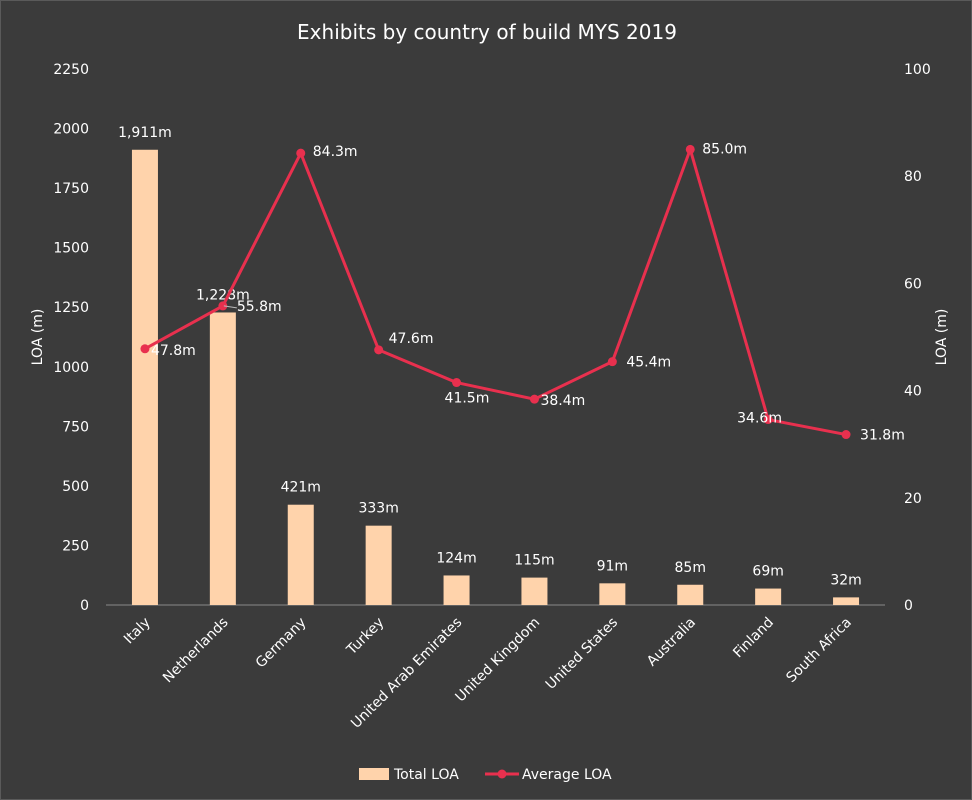  What do you see at coordinates (301, 488) in the screenshot?
I see `bar-data-label: 421m` at bounding box center [301, 488].